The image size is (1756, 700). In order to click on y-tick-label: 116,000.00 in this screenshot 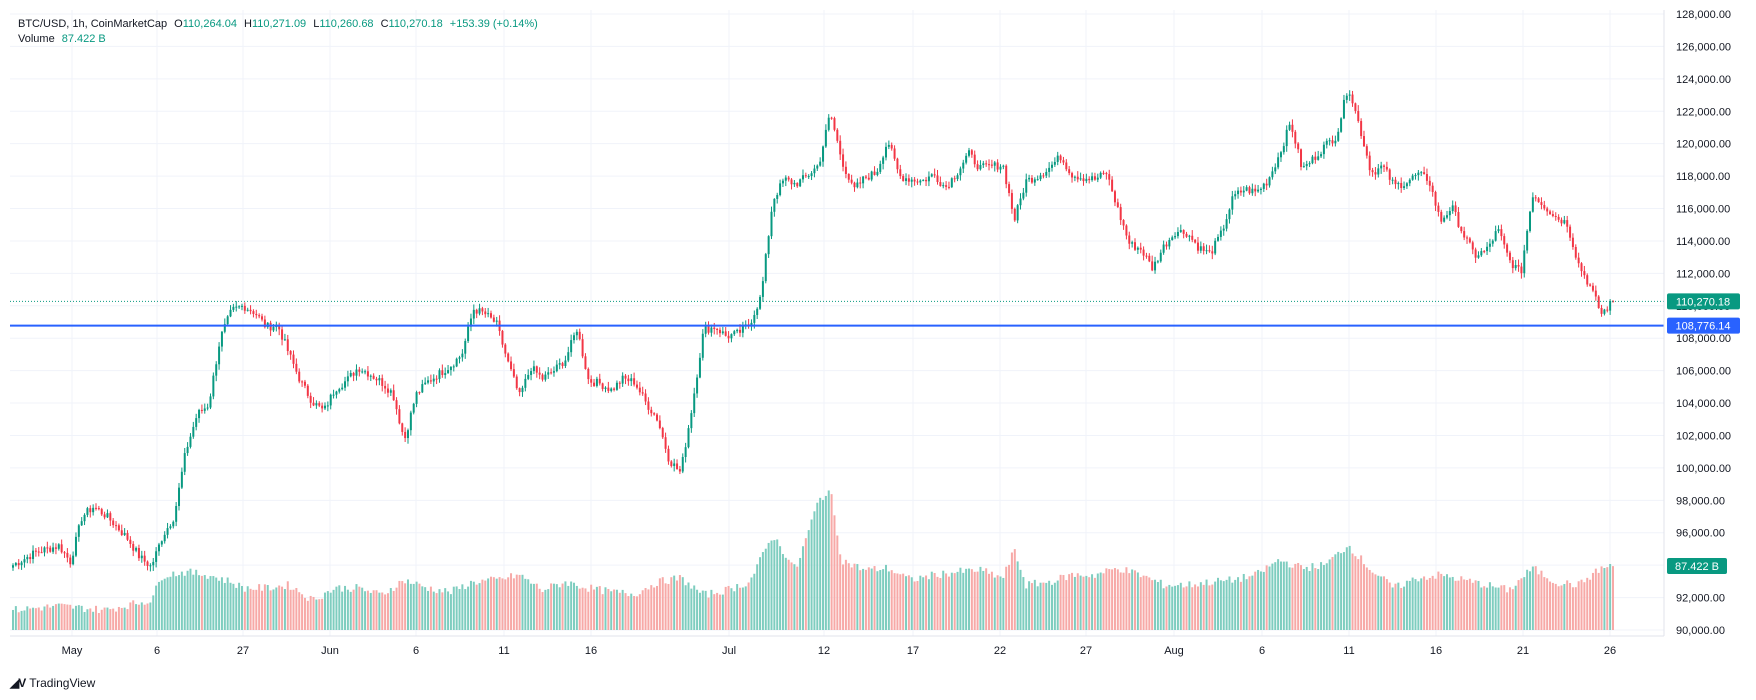, I will do `click(1703, 210)`.